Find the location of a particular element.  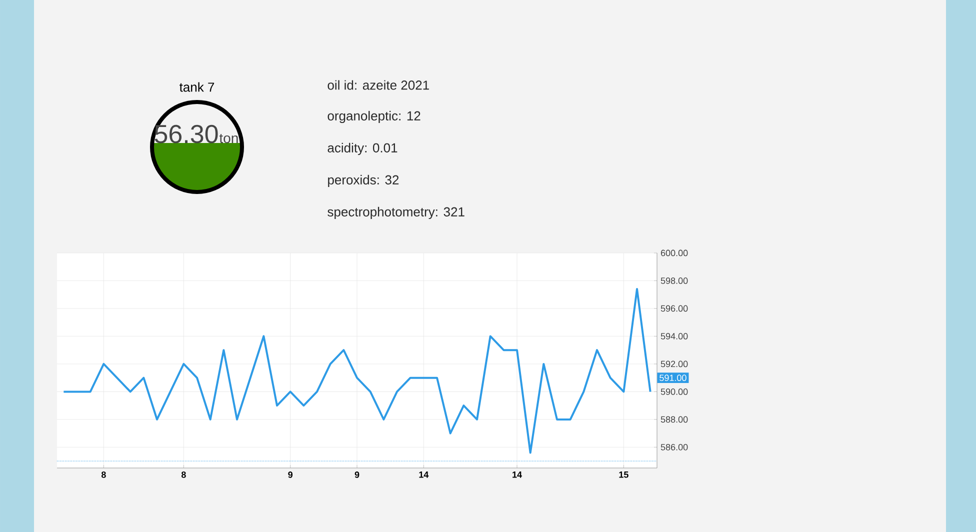

y-tick-label: 586.00 is located at coordinates (674, 447).